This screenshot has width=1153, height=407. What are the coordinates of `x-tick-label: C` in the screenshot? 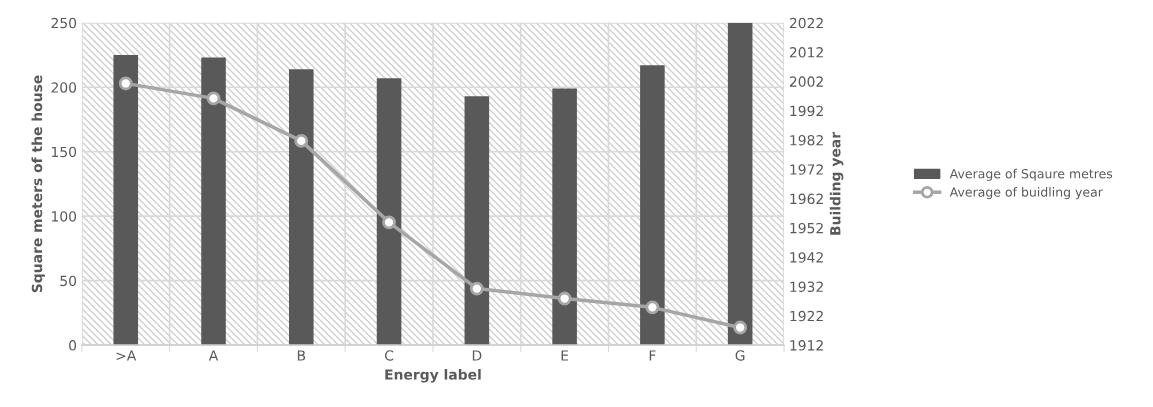 It's located at (389, 355).